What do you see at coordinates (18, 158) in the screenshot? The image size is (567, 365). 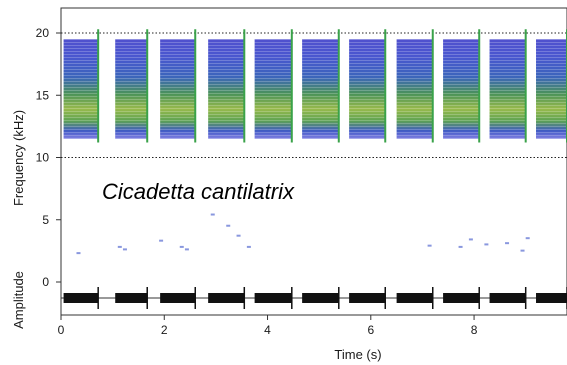 I see `y-axis-title-frequency: Frequency (kHz)` at bounding box center [18, 158].